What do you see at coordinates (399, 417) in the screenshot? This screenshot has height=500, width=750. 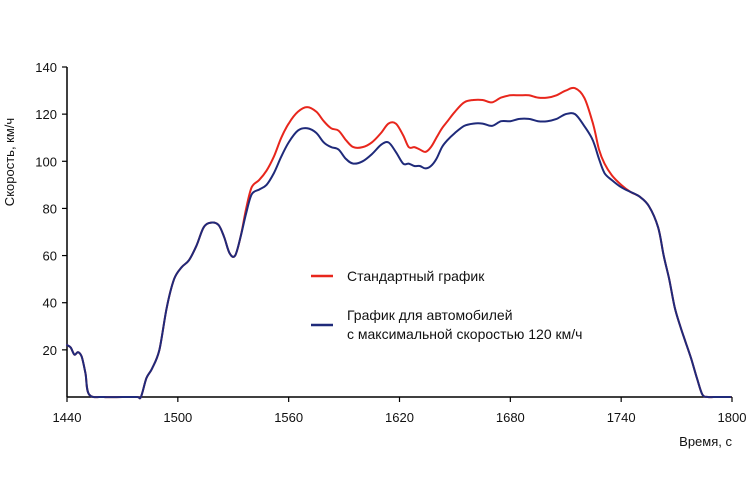 I see `x-tick-label: 1620` at bounding box center [399, 417].